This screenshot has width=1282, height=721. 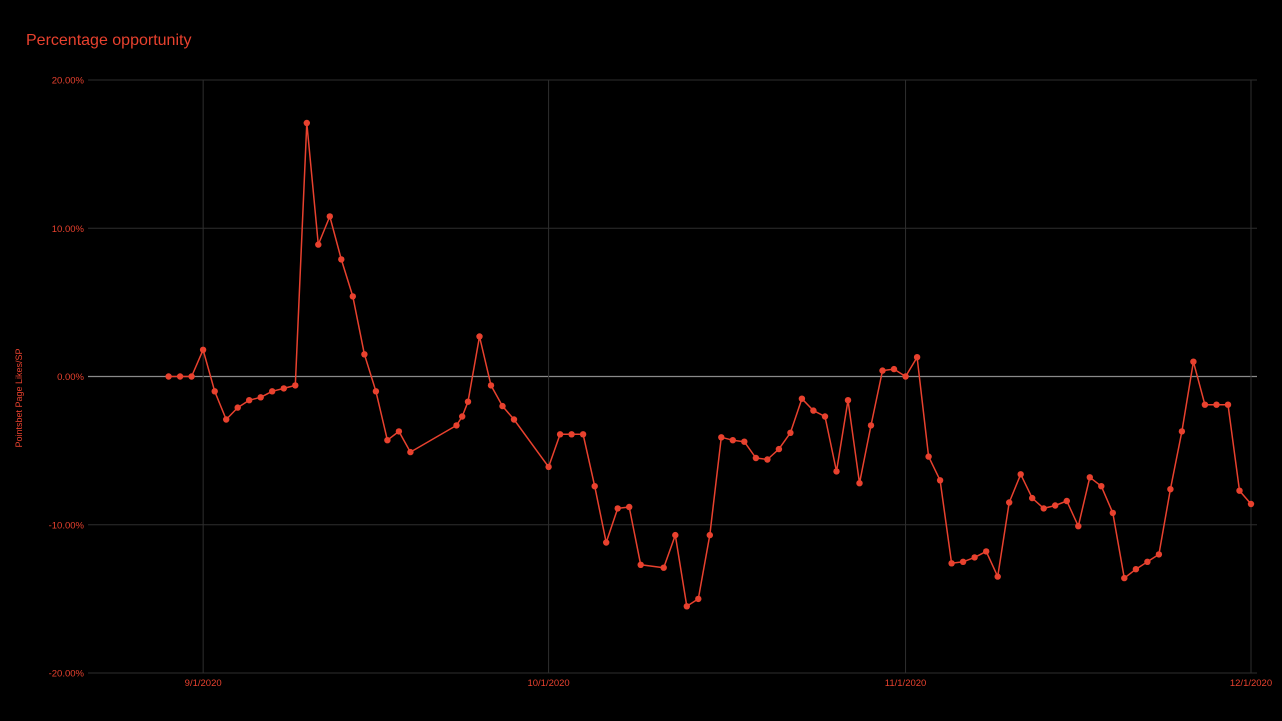 What do you see at coordinates (1251, 683) in the screenshot?
I see `x-tick-label: 12/1/2020` at bounding box center [1251, 683].